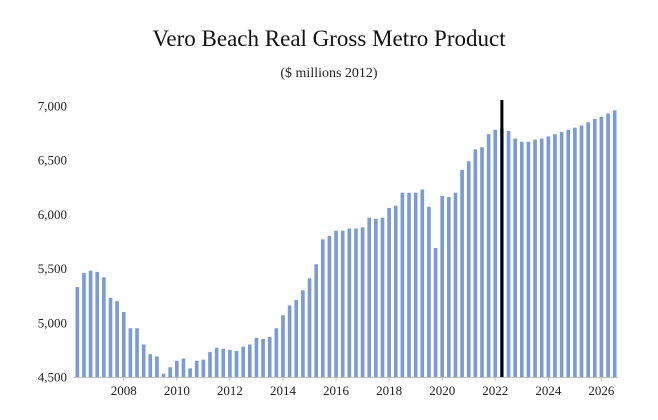  I want to click on y-tick-label: 7,000, so click(52, 106).